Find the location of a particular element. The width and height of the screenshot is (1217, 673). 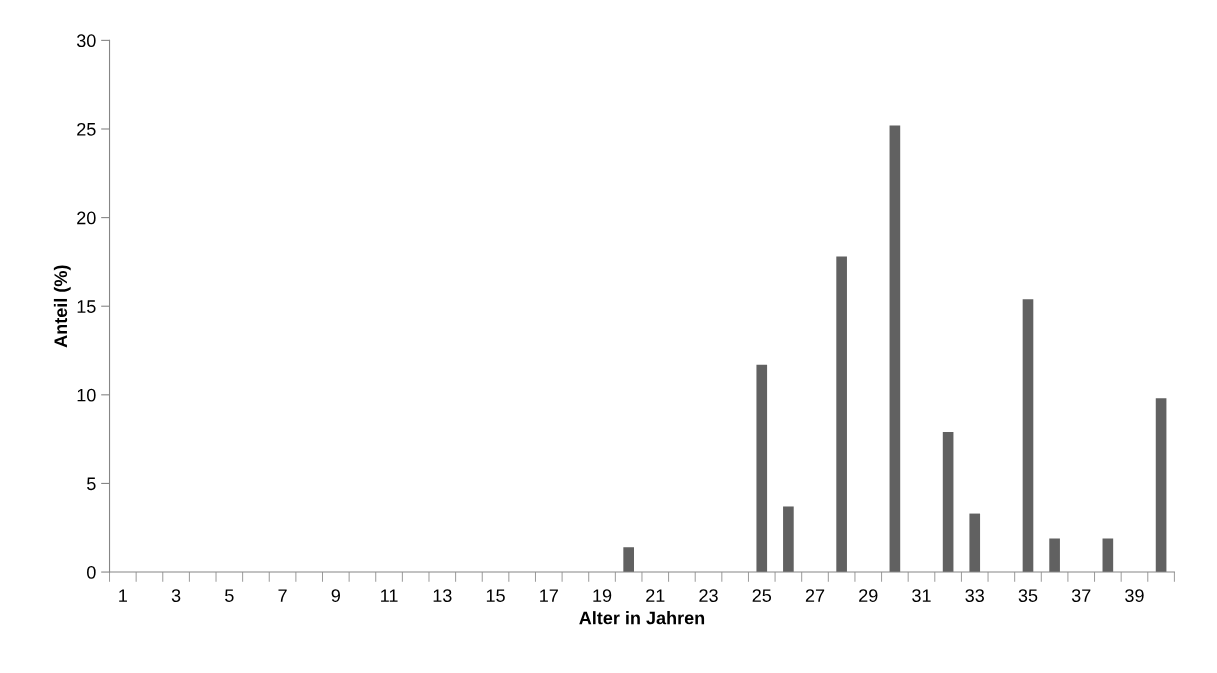

x-tick-label: 1 is located at coordinates (123, 595).